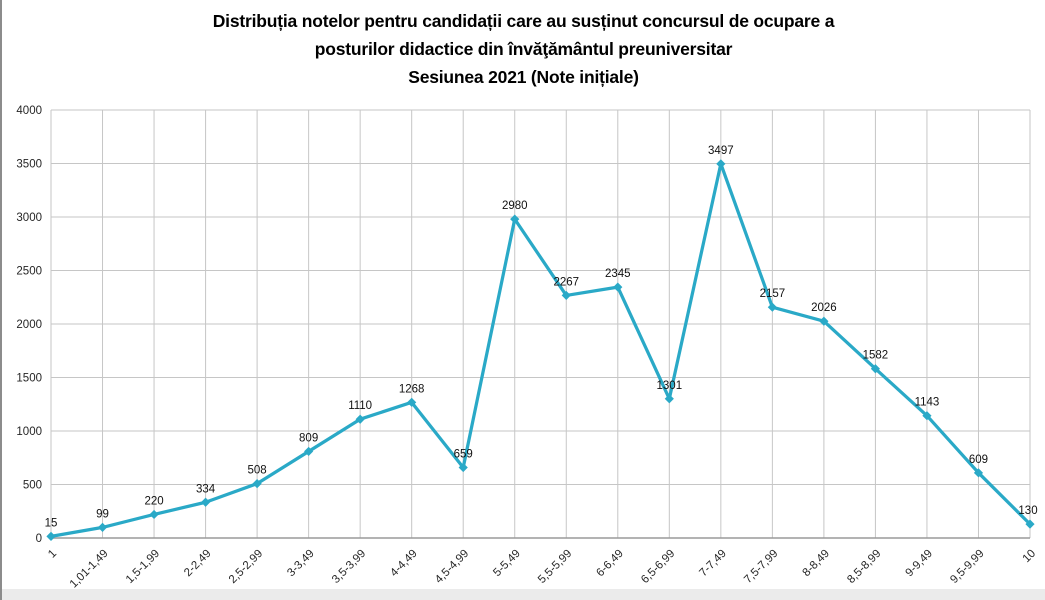  What do you see at coordinates (452, 567) in the screenshot?
I see `x-tick-label: 4,5-4,99` at bounding box center [452, 567].